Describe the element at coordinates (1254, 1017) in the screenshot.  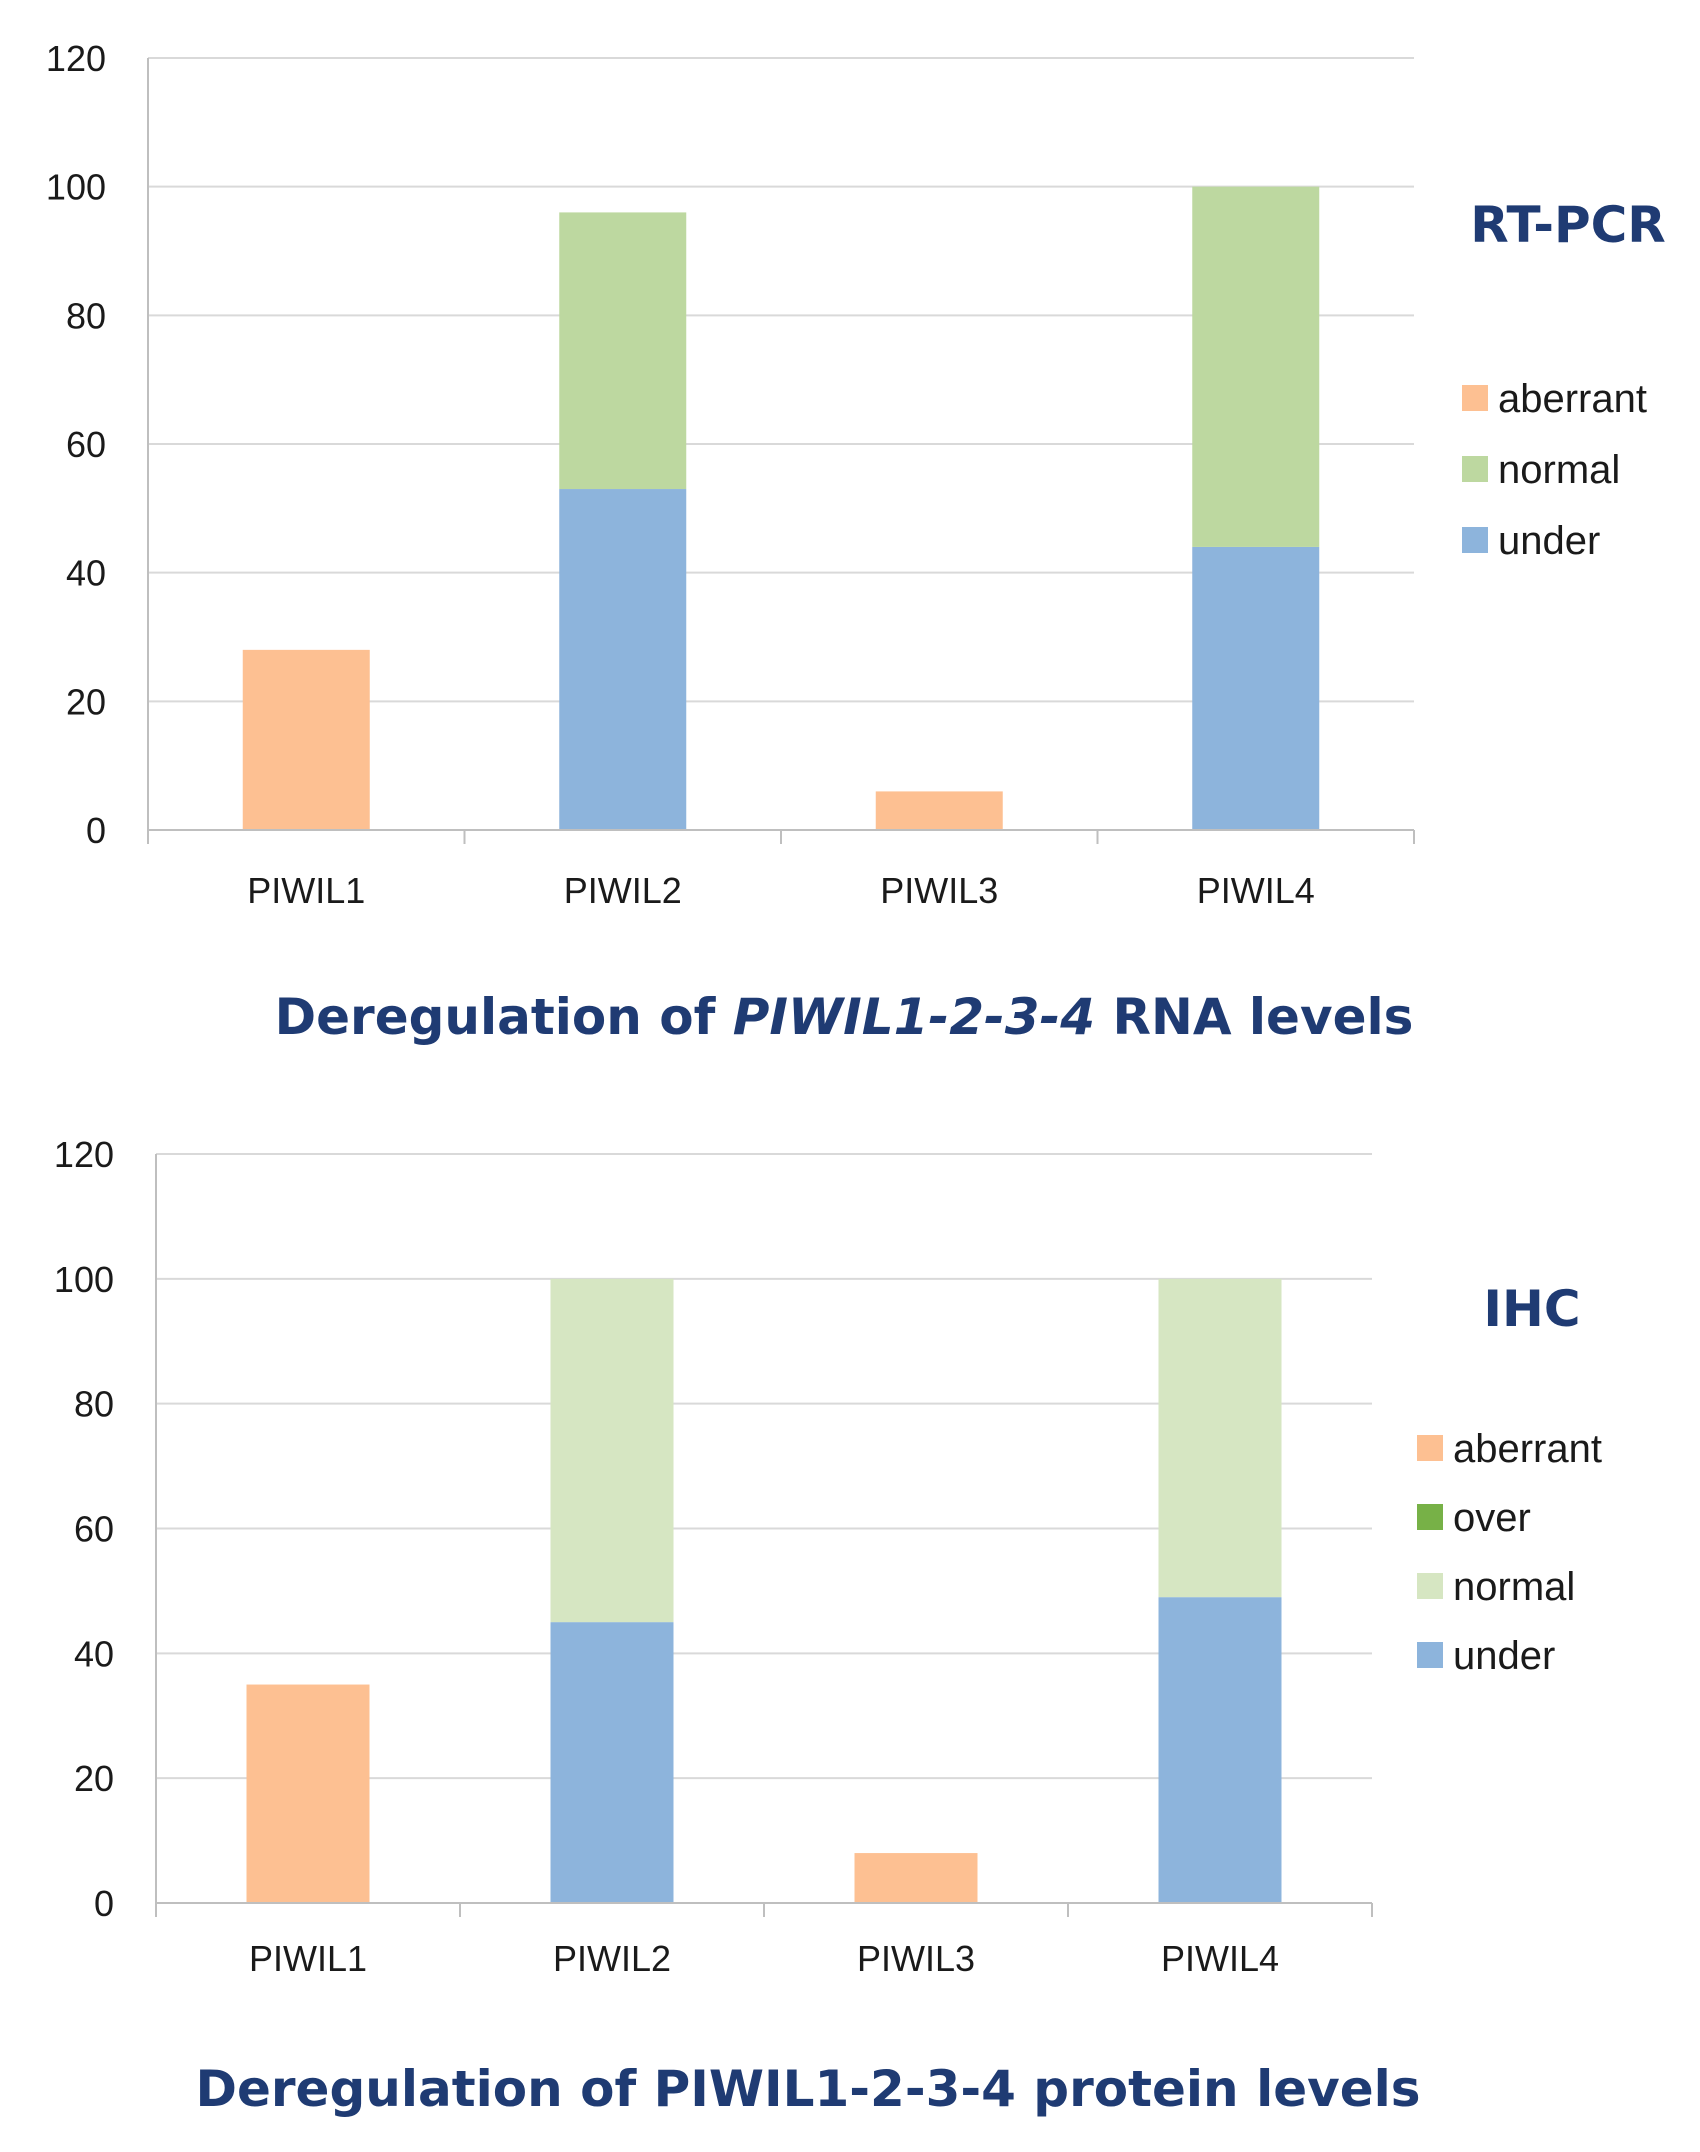
I see `title-suffix: RNA levels` at that location.